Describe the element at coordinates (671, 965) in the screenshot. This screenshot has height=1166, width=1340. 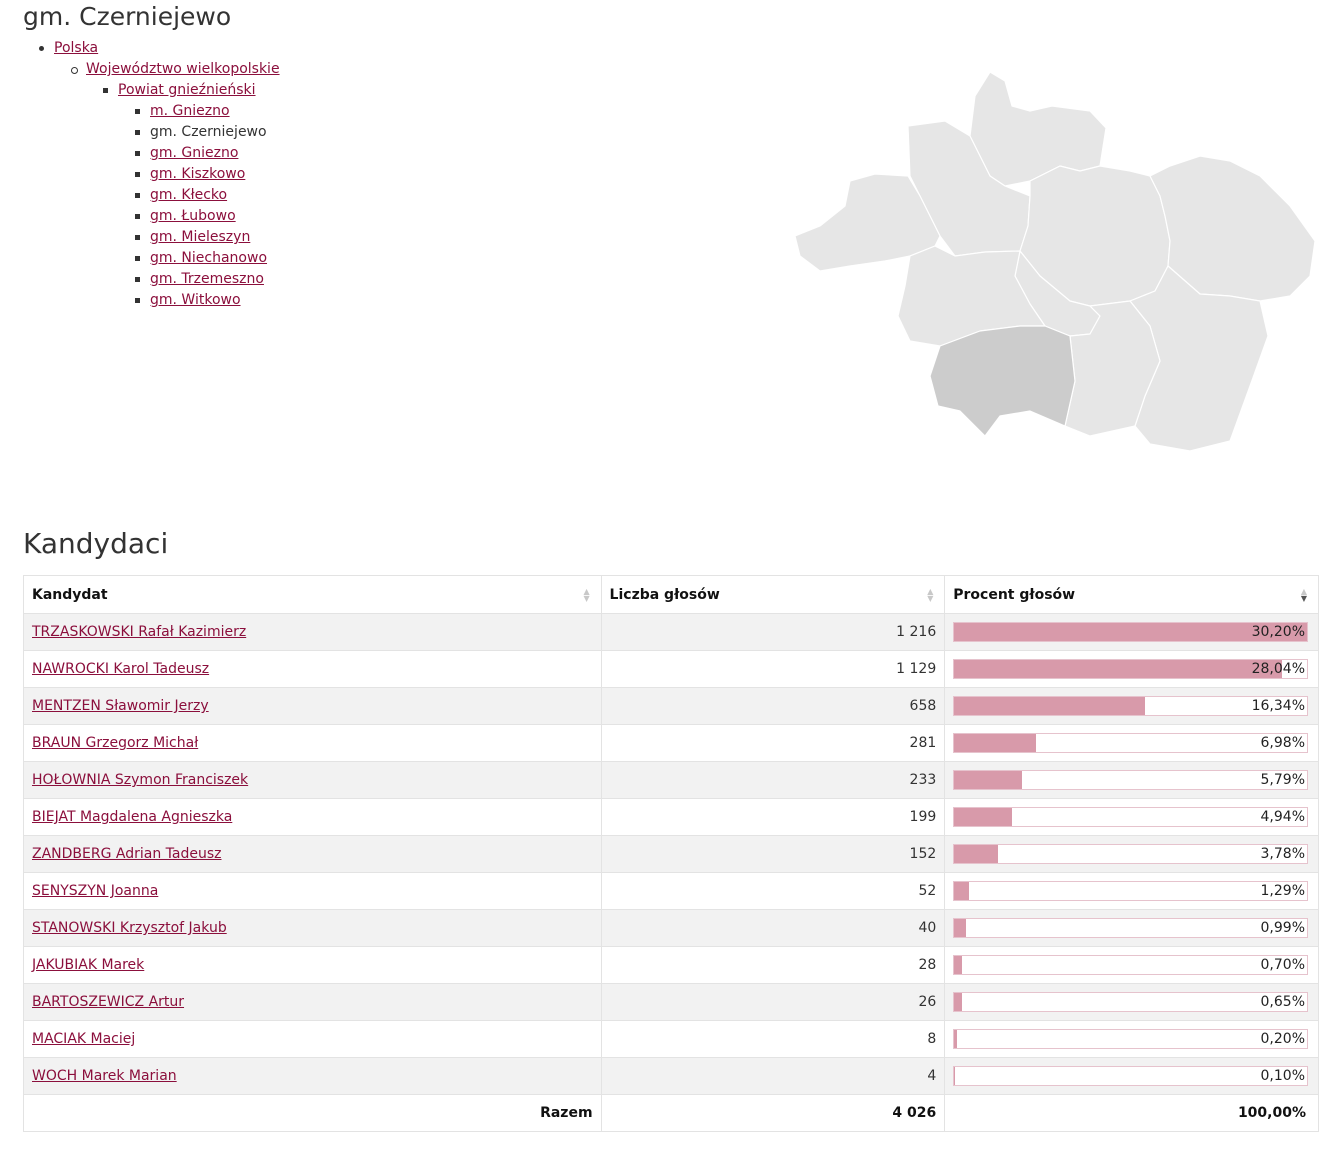
I see `table-row: JAKUBIAK Marek 28 0,70%` at that location.